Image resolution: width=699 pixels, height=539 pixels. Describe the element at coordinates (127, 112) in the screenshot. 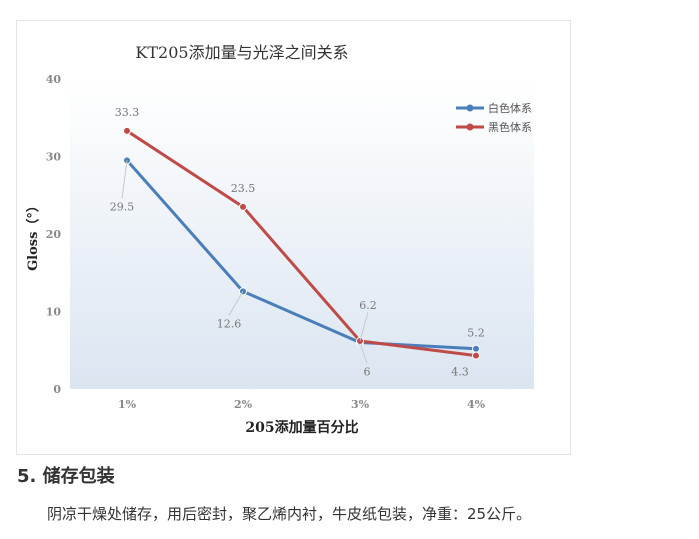

I see `data-label: 33.3` at that location.